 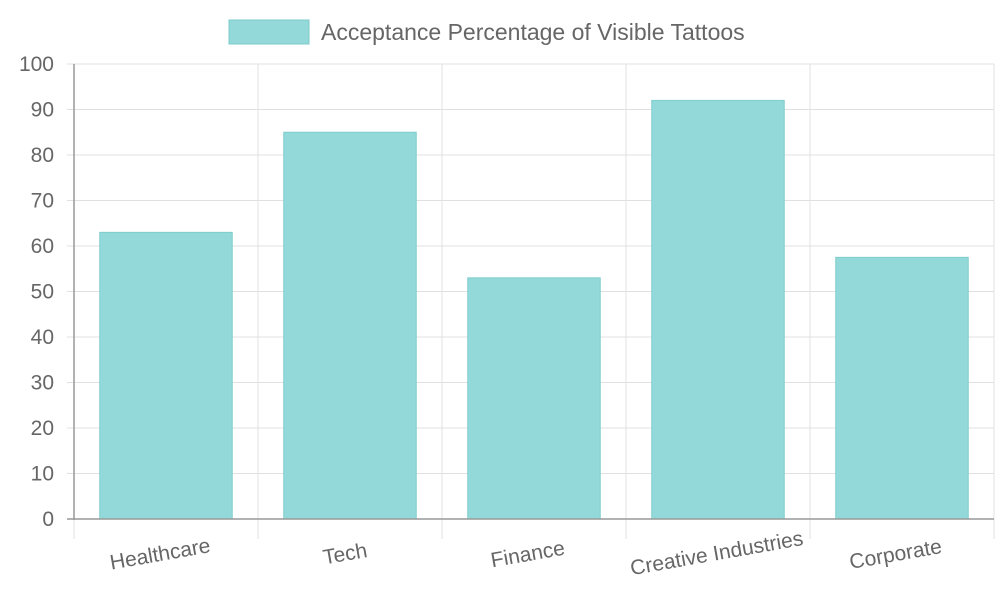 What do you see at coordinates (896, 554) in the screenshot?
I see `x-tick-label: Corporate` at bounding box center [896, 554].